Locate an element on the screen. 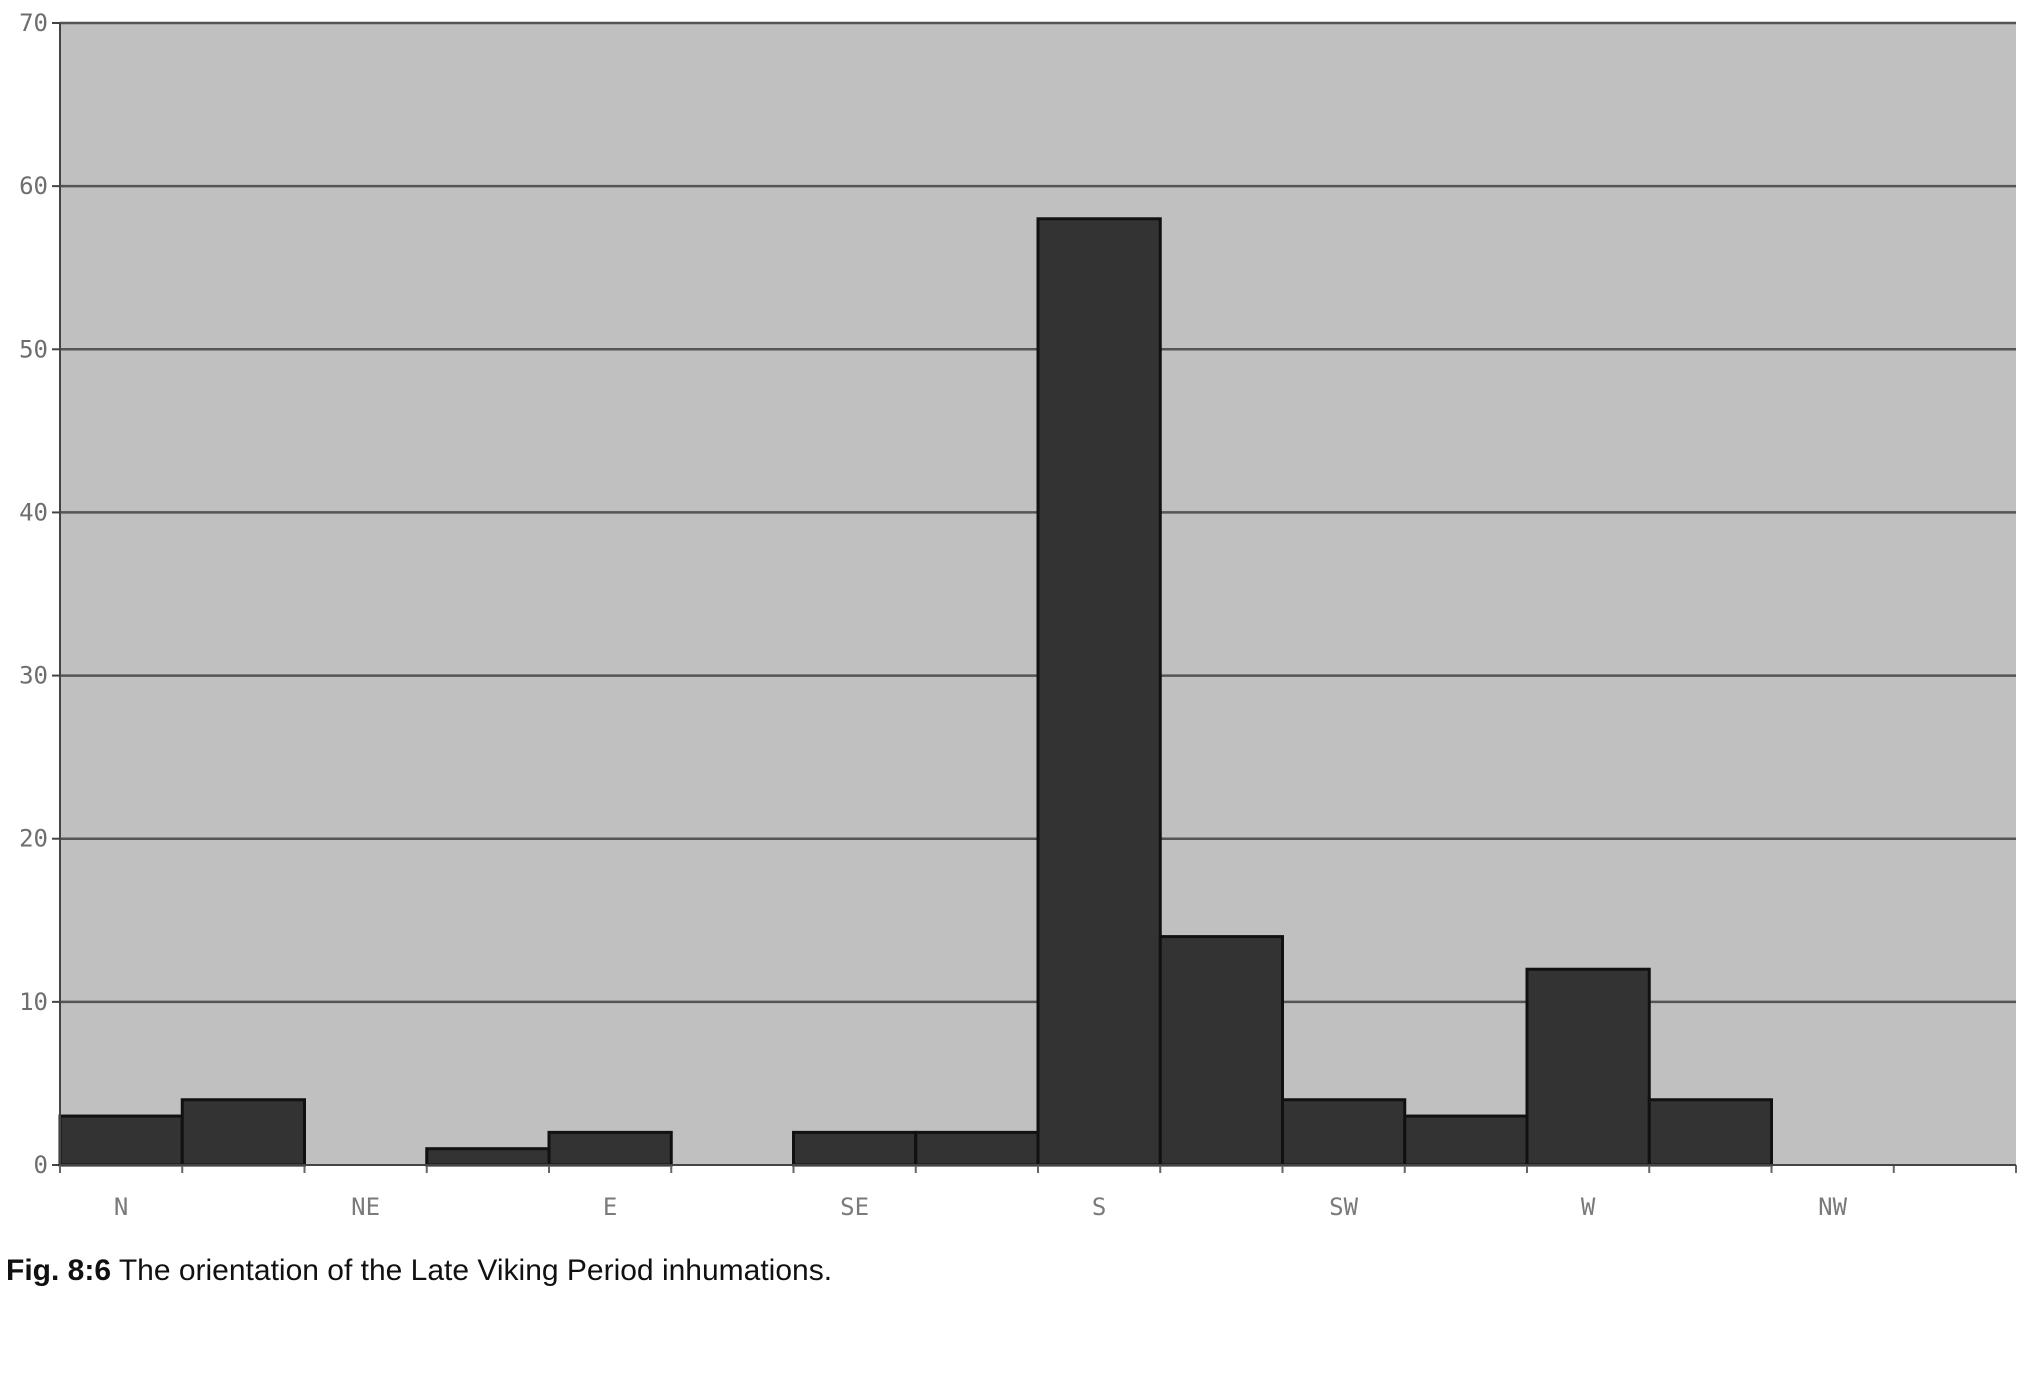 The image size is (2021, 1379). y-axis-ticks: 0 10 20 30 40 50 60 70 is located at coordinates (39, 594).